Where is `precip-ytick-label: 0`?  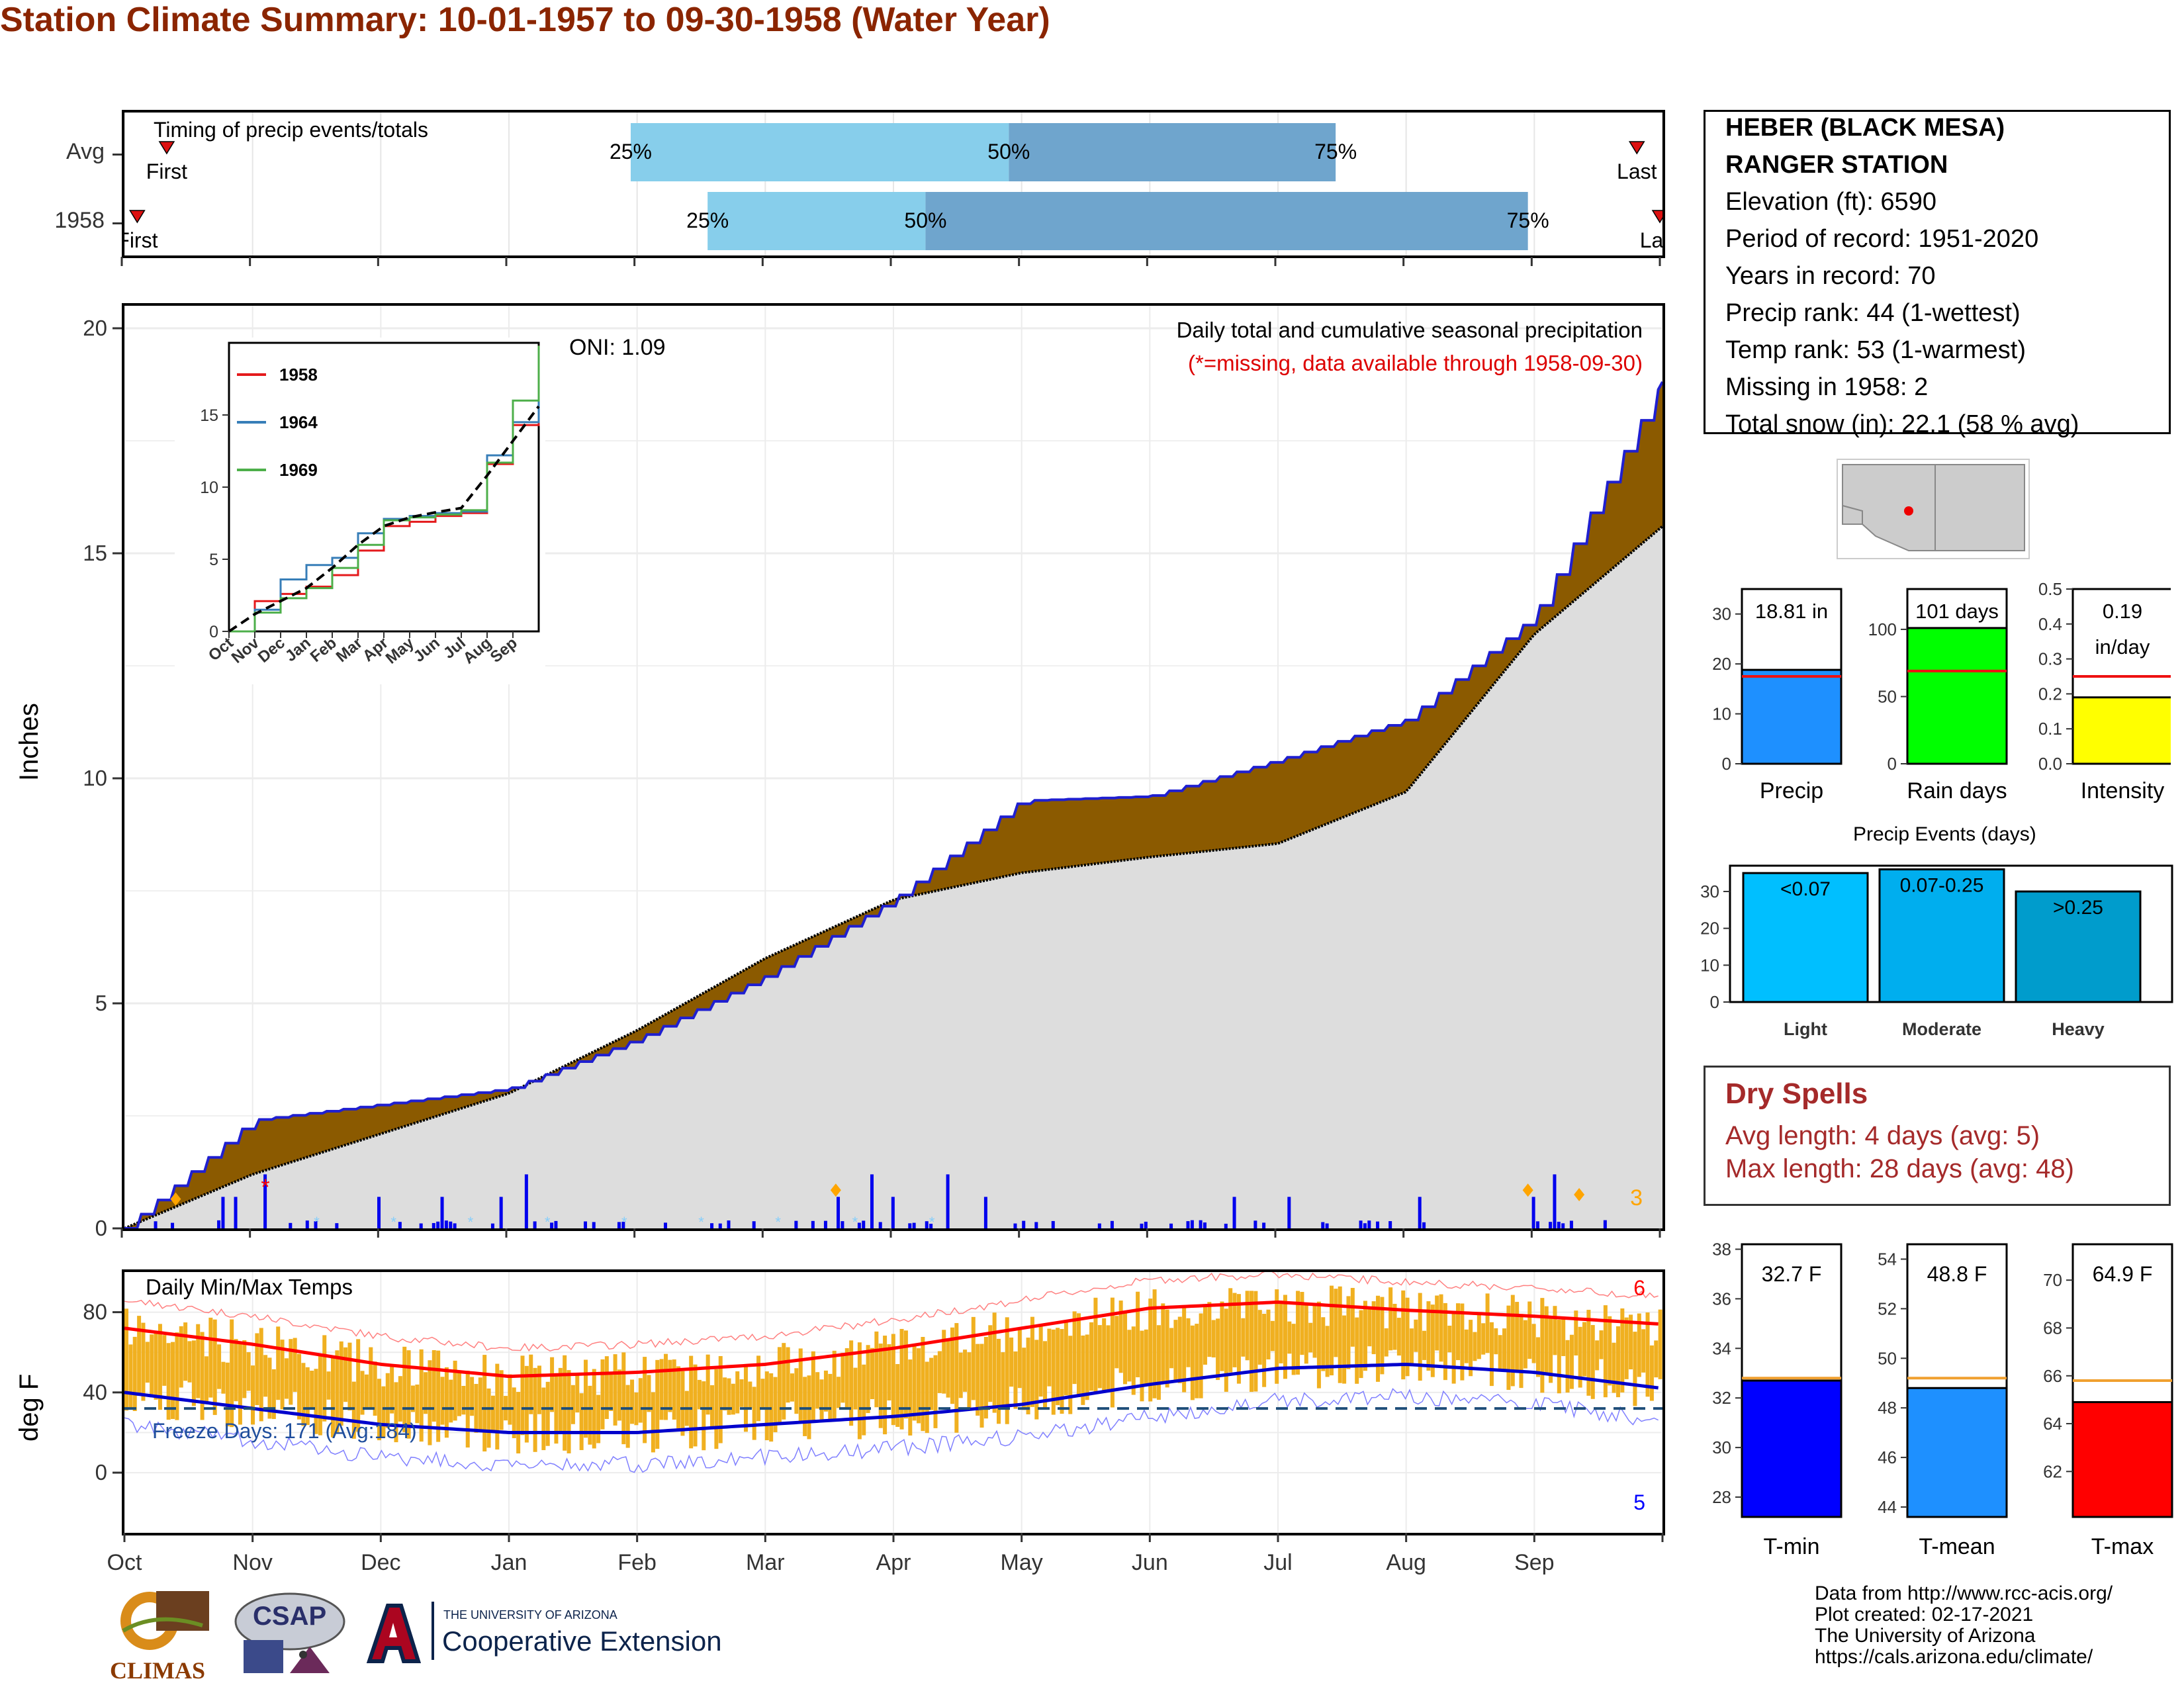
precip-ytick-label: 0 is located at coordinates (1726, 764).